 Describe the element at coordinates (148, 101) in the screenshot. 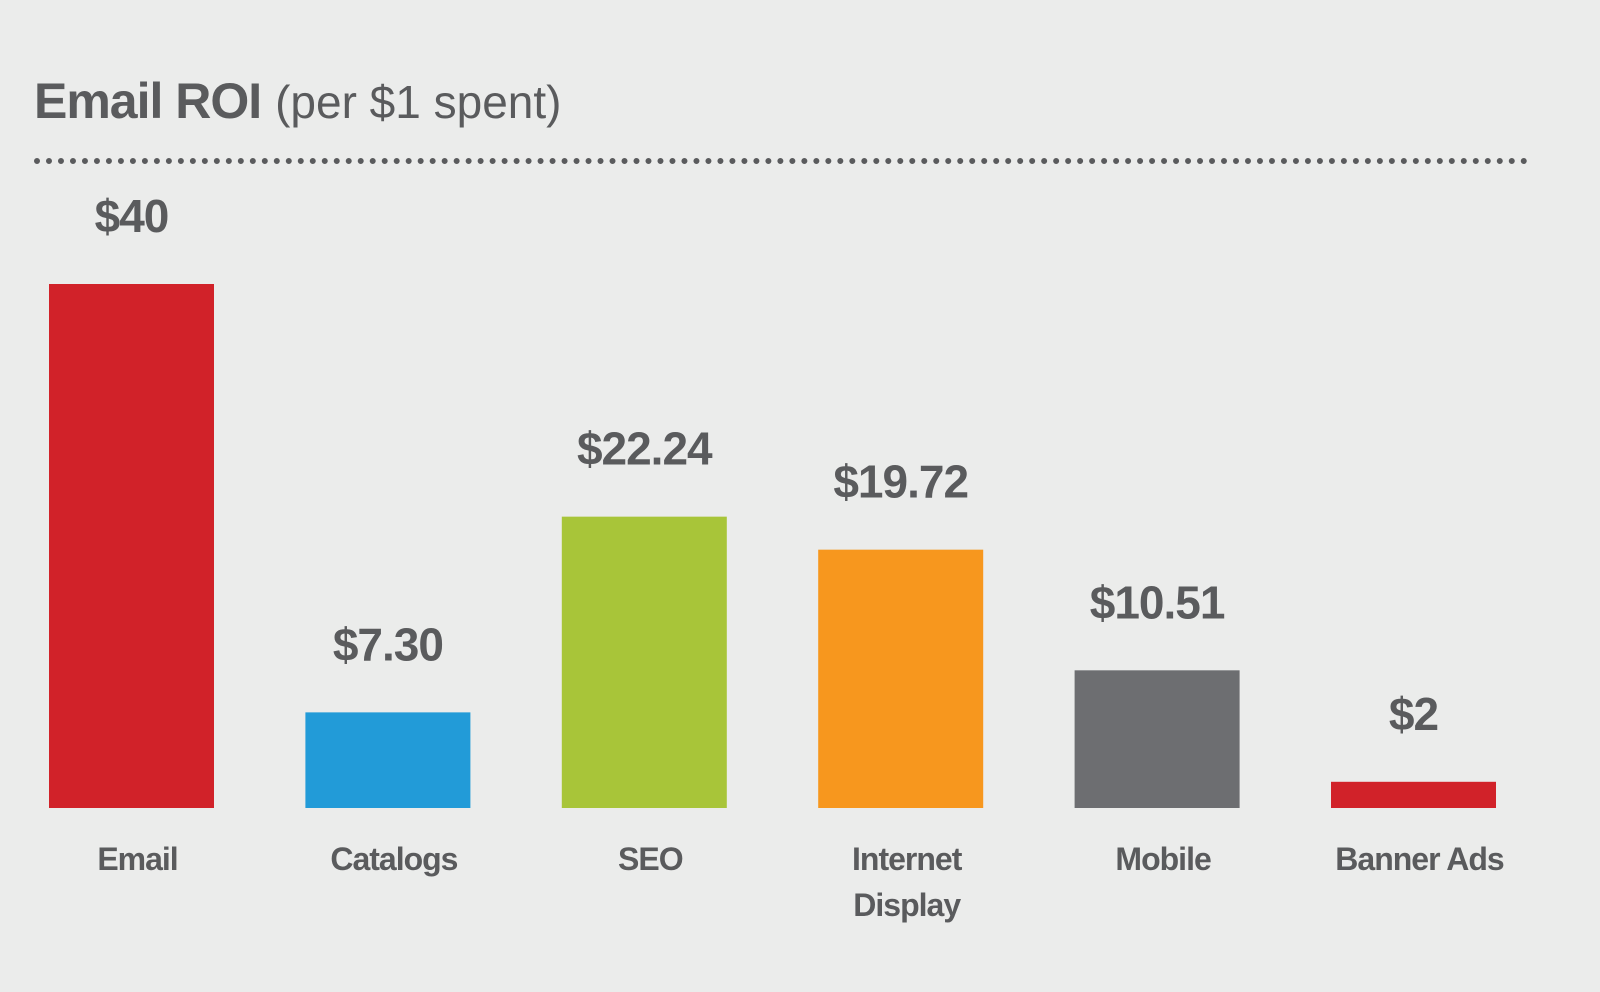

I see `title-main: Email ROI` at that location.